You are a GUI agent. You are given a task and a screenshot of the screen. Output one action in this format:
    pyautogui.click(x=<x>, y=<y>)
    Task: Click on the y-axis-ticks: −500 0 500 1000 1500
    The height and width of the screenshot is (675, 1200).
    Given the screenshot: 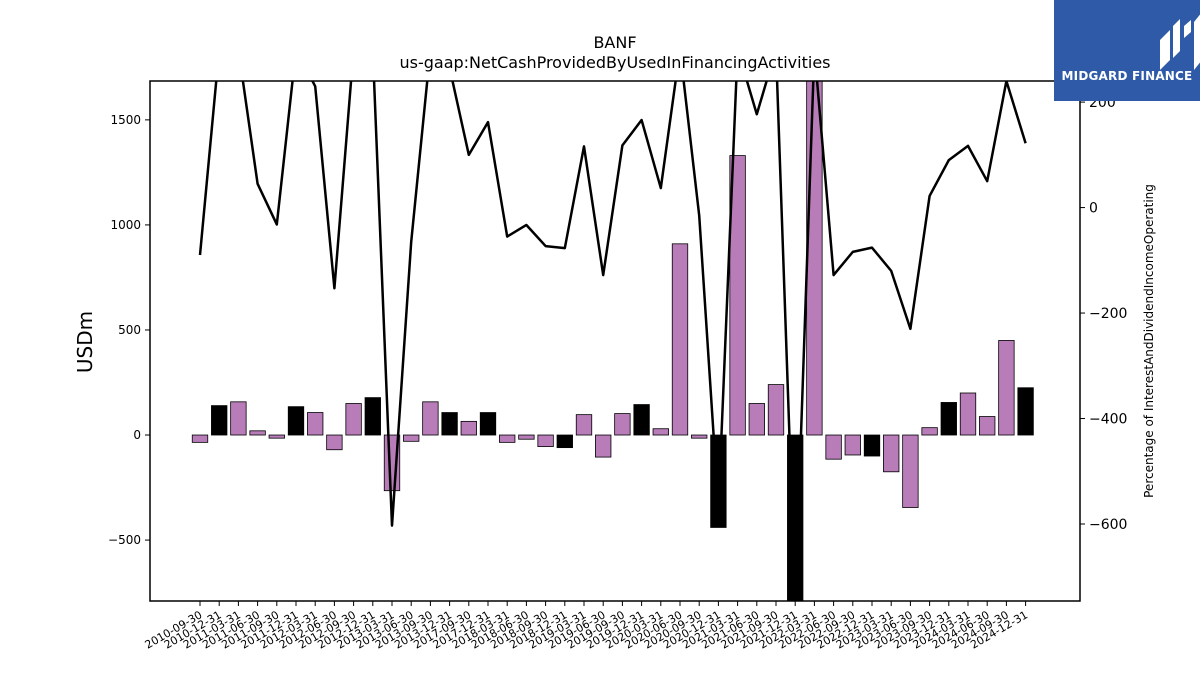 What is the action you would take?
    pyautogui.click(x=129, y=330)
    